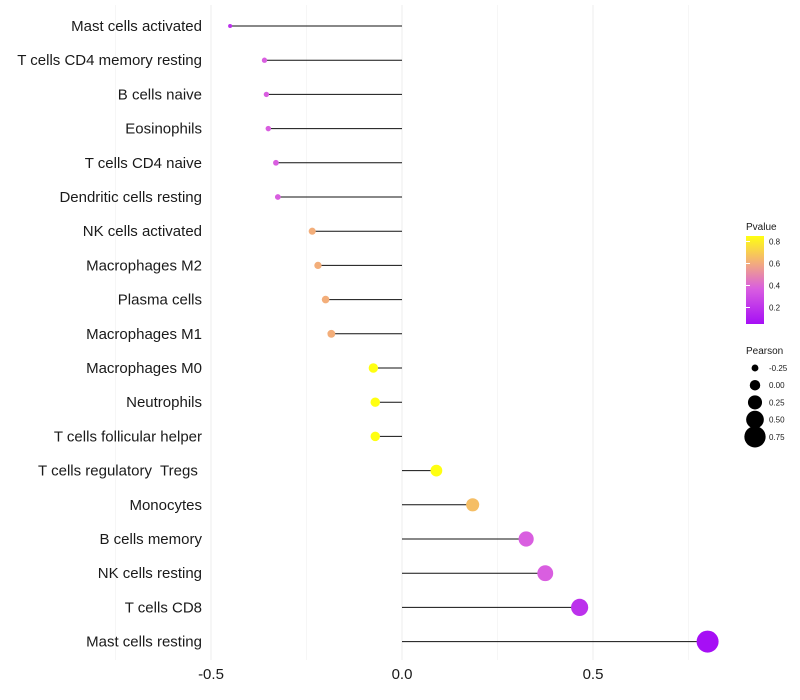 This screenshot has height=700, width=800. Describe the element at coordinates (761, 227) in the screenshot. I see `pvalue-legend-title: Pvalue` at that location.